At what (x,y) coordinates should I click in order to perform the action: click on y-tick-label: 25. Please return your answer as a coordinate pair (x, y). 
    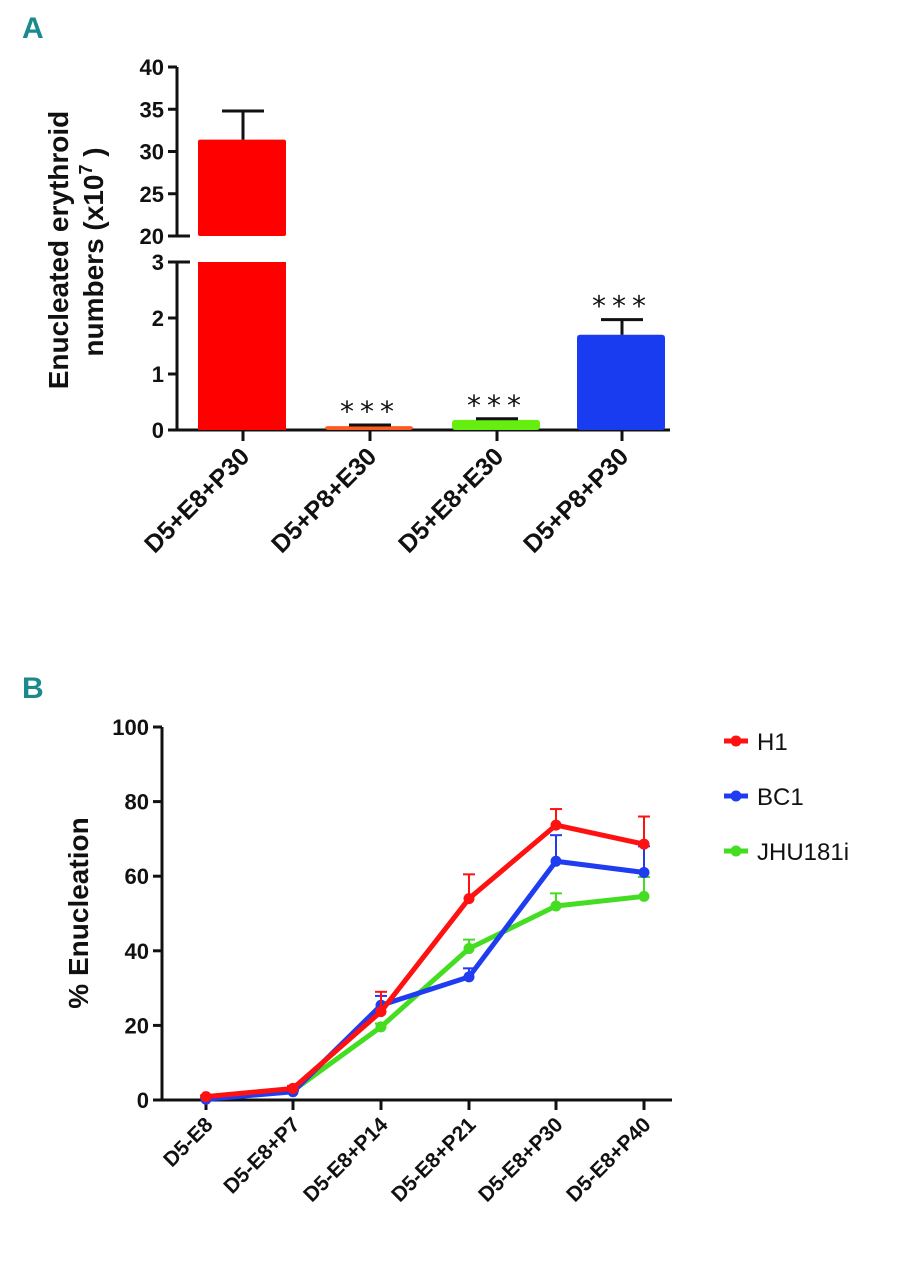
    Looking at the image, I should click on (152, 194).